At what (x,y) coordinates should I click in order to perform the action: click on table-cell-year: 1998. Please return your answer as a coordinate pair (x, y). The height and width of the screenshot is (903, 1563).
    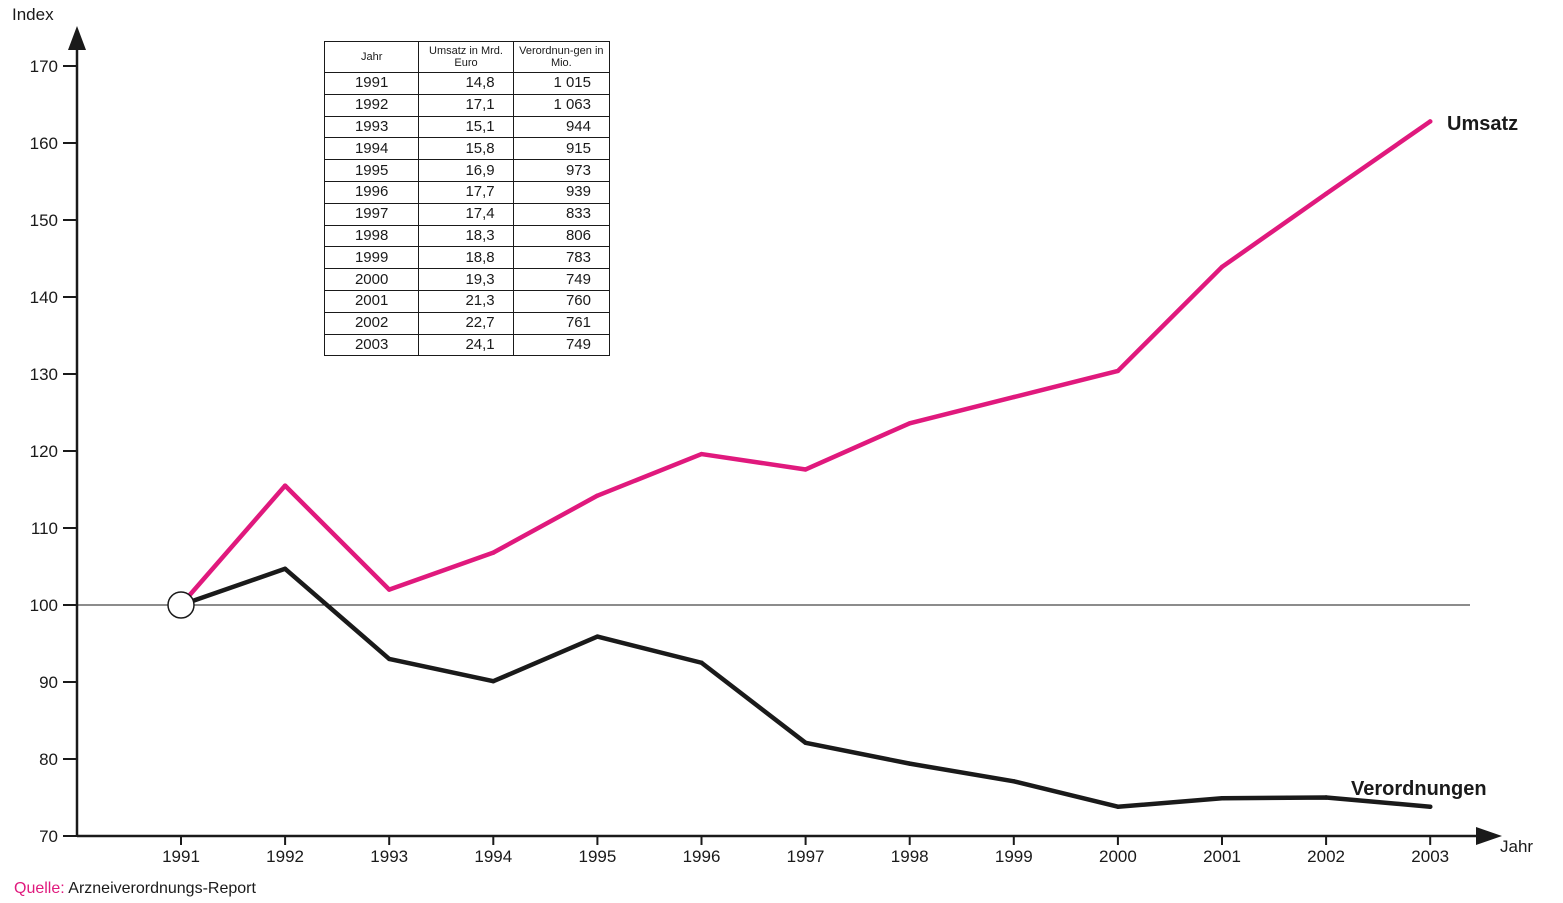
    Looking at the image, I should click on (371, 236).